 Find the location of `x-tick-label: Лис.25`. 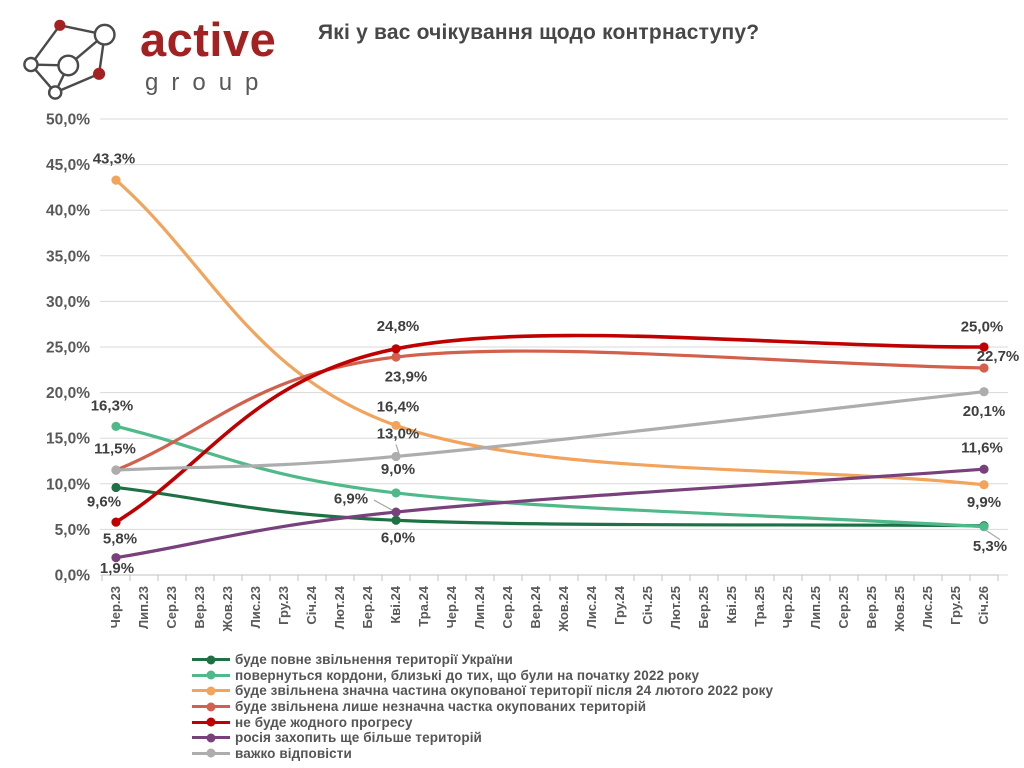

x-tick-label: Лис.25 is located at coordinates (927, 607).